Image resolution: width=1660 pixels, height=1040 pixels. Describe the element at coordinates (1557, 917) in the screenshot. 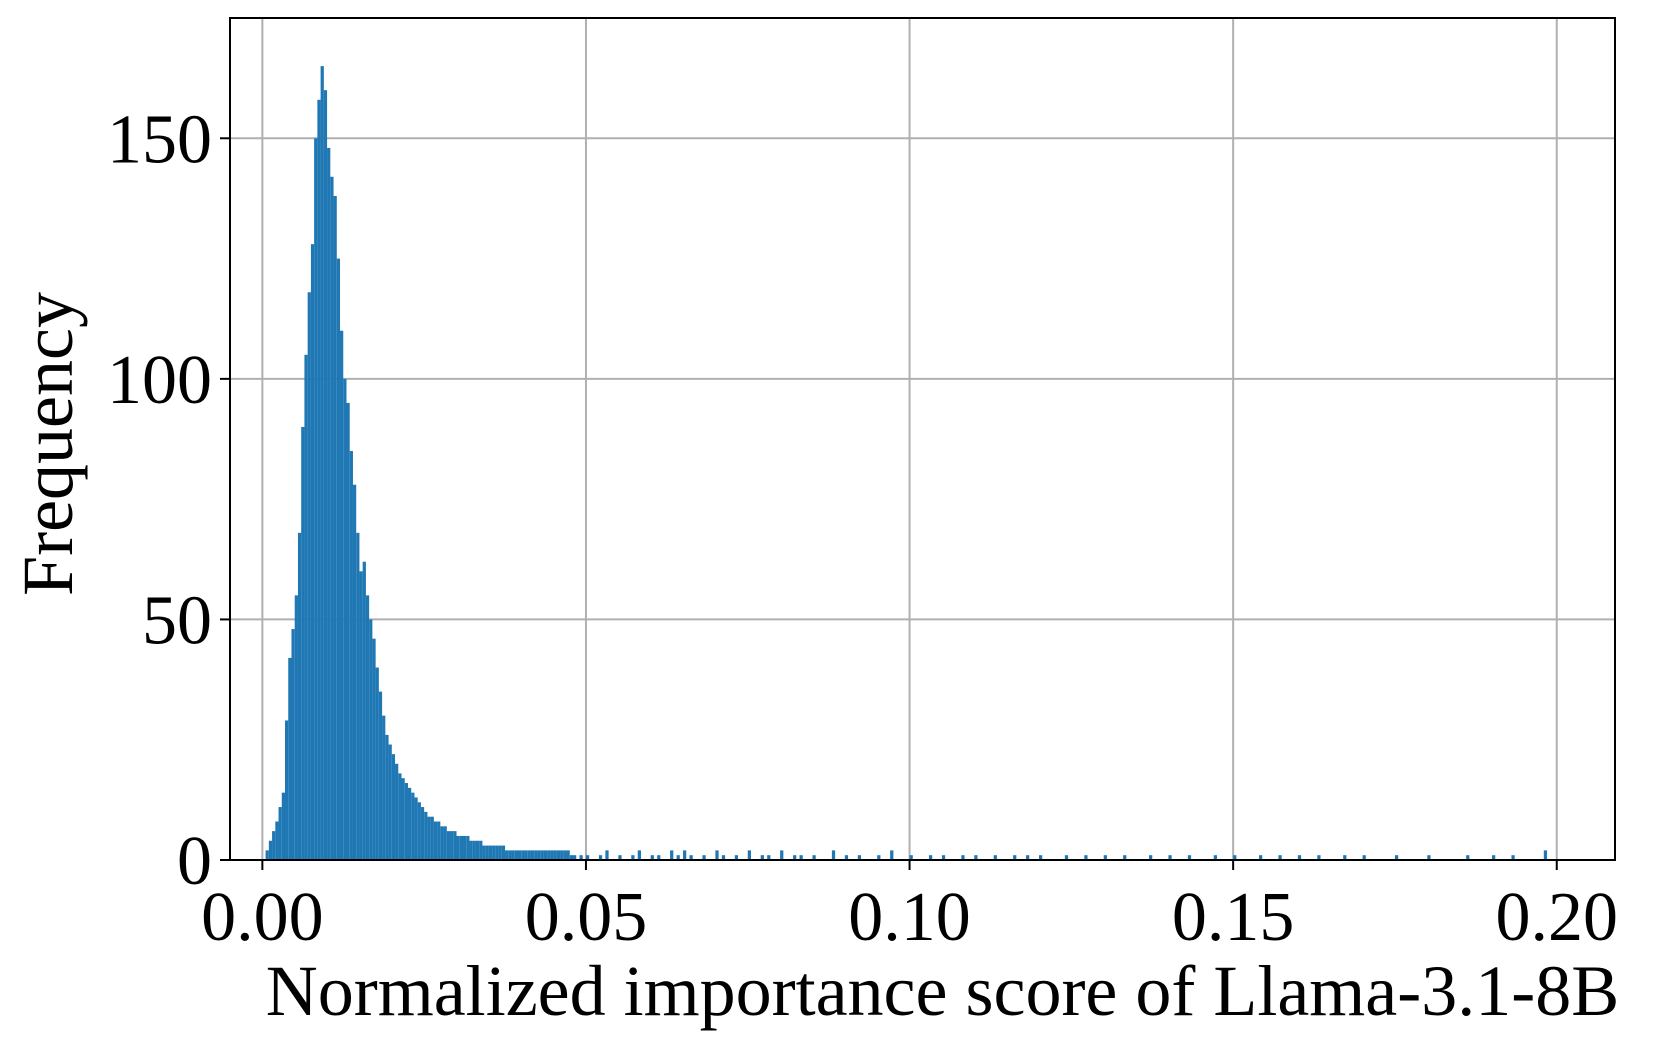

I see `x-tick-label: 0.20` at that location.